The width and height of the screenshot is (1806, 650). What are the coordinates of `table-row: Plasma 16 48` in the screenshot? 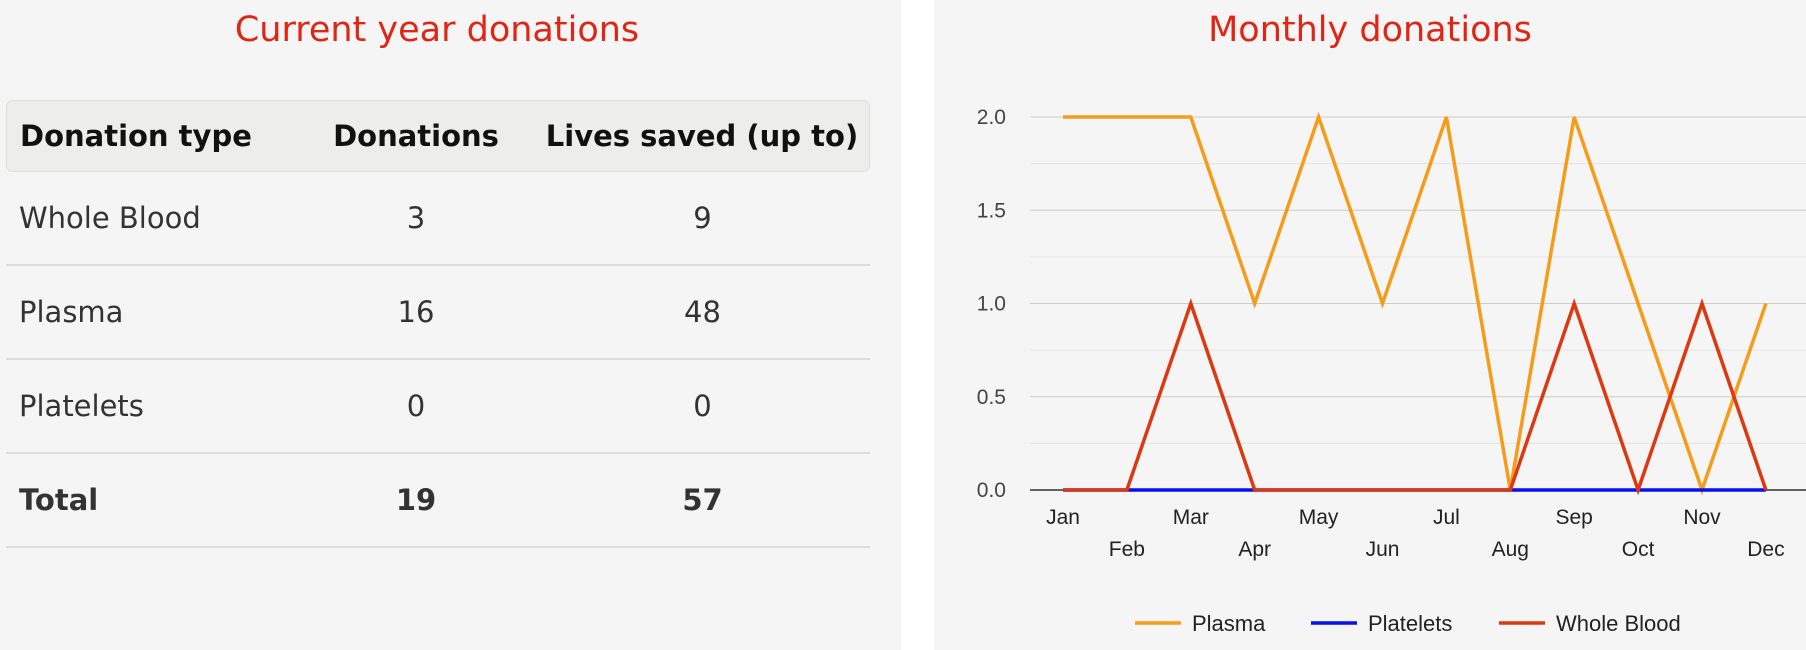 It's located at (438, 313).